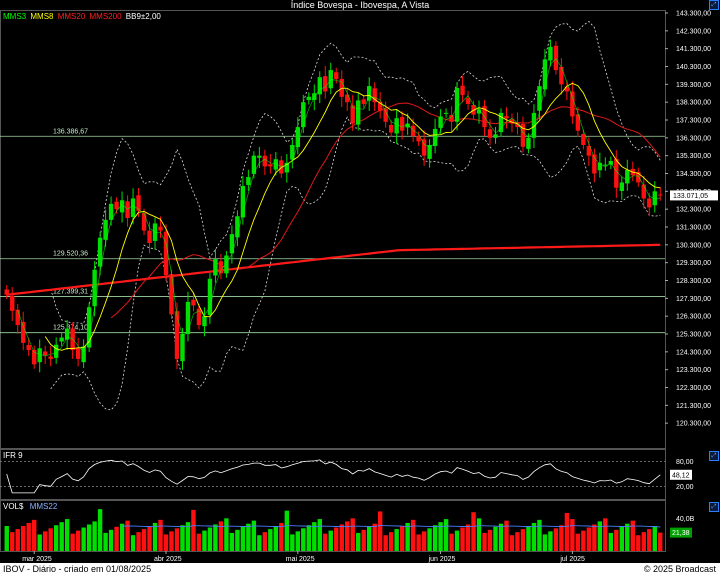 The height and width of the screenshot is (575, 720). What do you see at coordinates (143, 16) in the screenshot?
I see `legend-bb: BB9±2,00` at bounding box center [143, 16].